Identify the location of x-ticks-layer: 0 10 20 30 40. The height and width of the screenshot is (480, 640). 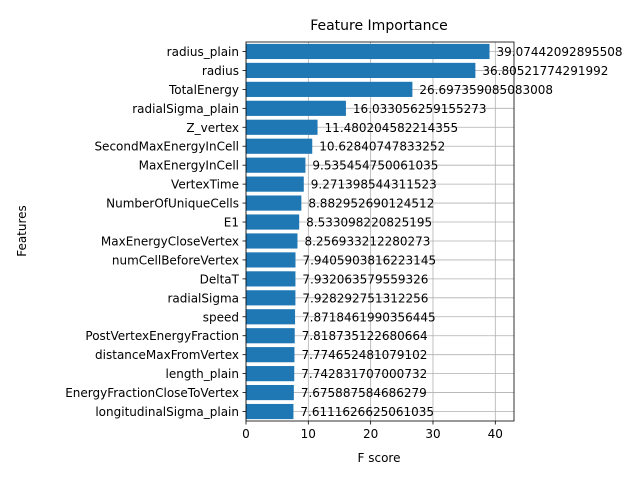
(372, 431).